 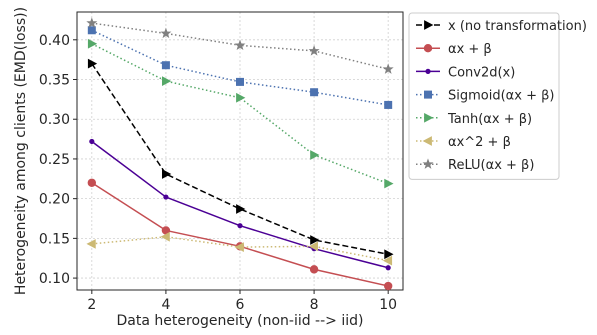 What do you see at coordinates (491, 165) in the screenshot?
I see `legend-label: ReLU(αx + β)` at bounding box center [491, 165].